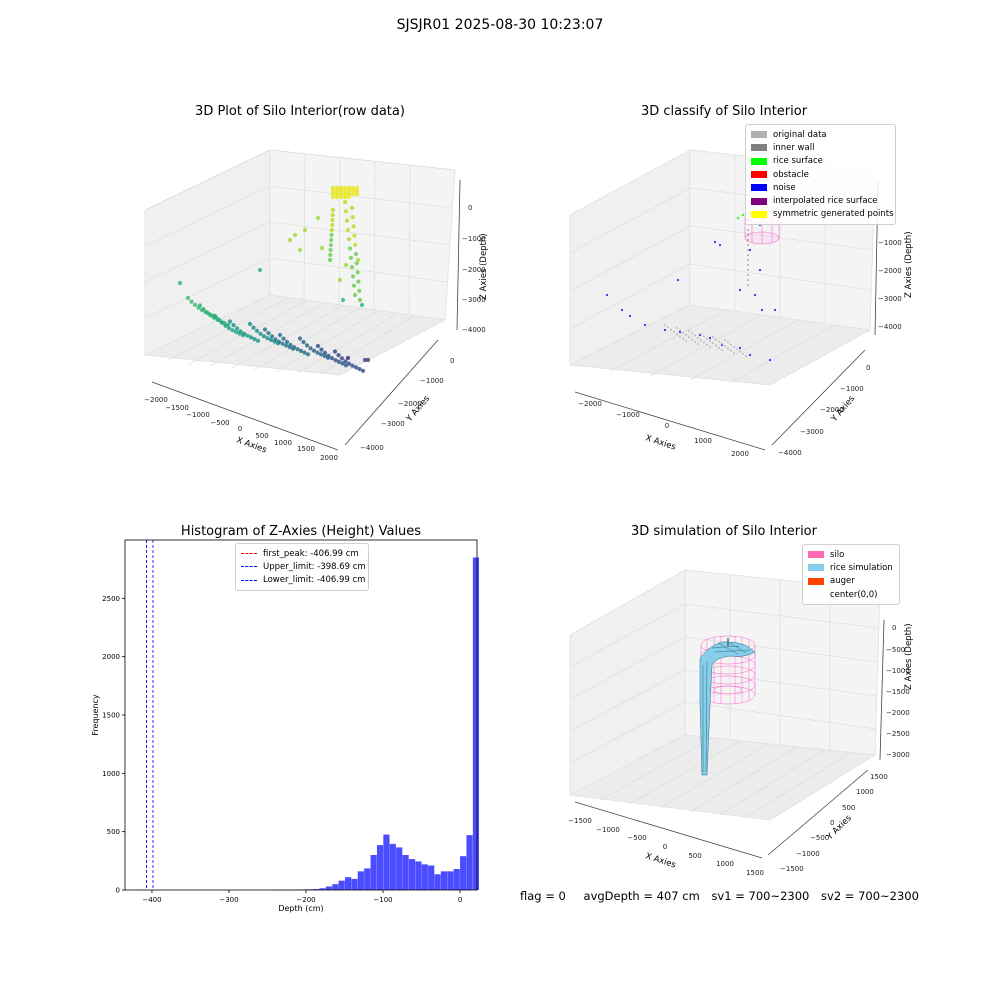 The width and height of the screenshot is (1000, 1000). Describe the element at coordinates (660, 442) in the screenshot. I see `plot2-xlabel: X Axies` at that location.